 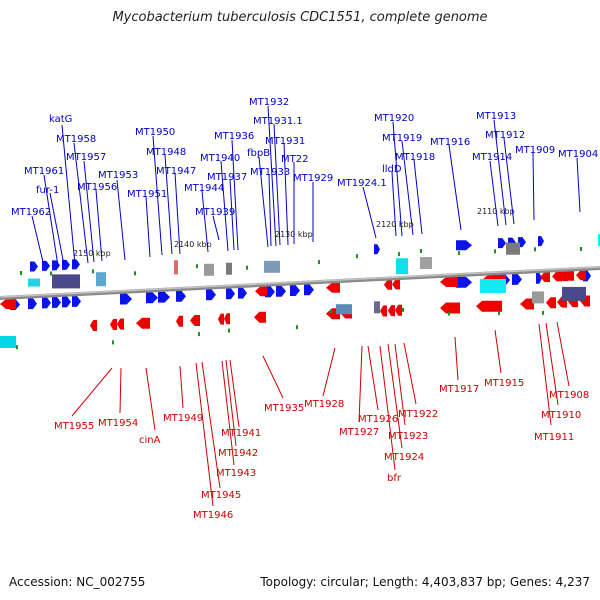 What do you see at coordinates (459, 389) in the screenshot?
I see `gene-label-MT1917: MT1917` at bounding box center [459, 389].